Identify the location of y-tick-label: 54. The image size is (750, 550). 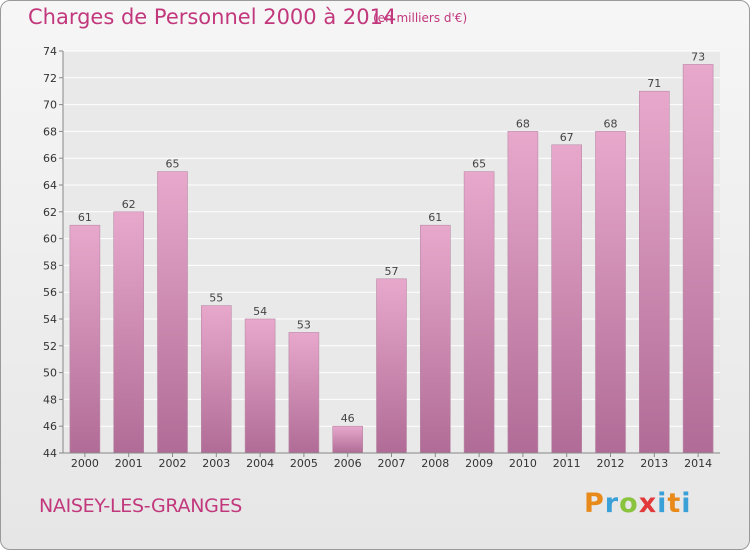
(50, 319).